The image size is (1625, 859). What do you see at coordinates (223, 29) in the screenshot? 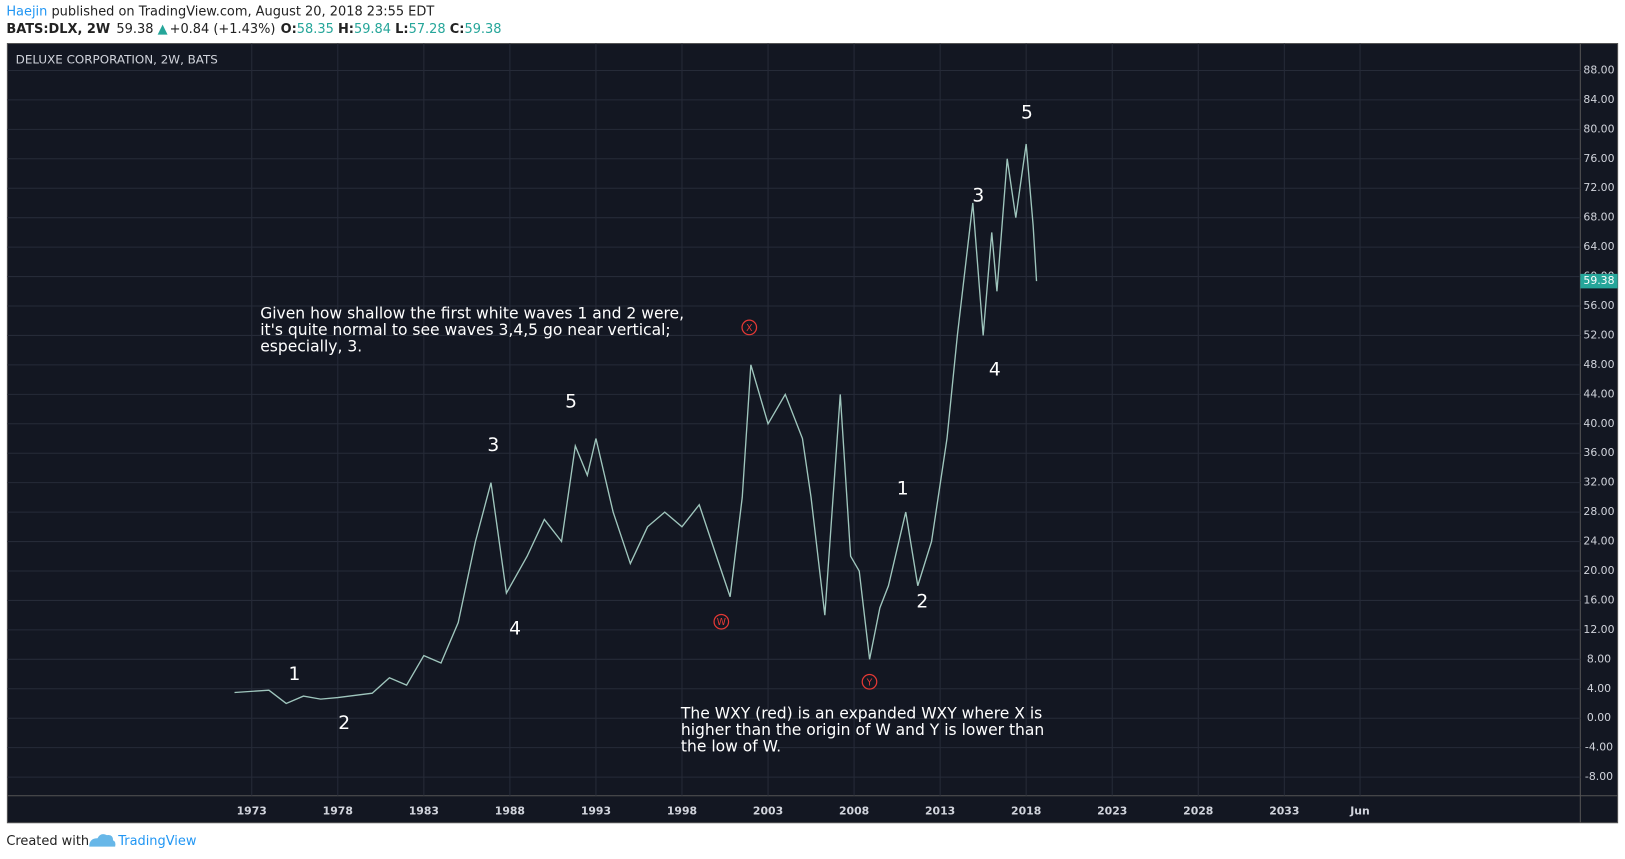
I see `change: +0.84 (+1.43%)` at bounding box center [223, 29].